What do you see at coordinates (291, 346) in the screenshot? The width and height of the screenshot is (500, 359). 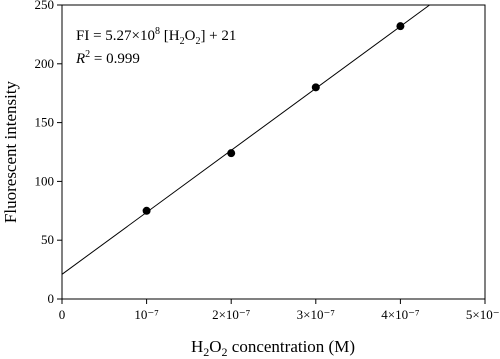 I see `x-axis-title-part: concentration (M)` at bounding box center [291, 346].